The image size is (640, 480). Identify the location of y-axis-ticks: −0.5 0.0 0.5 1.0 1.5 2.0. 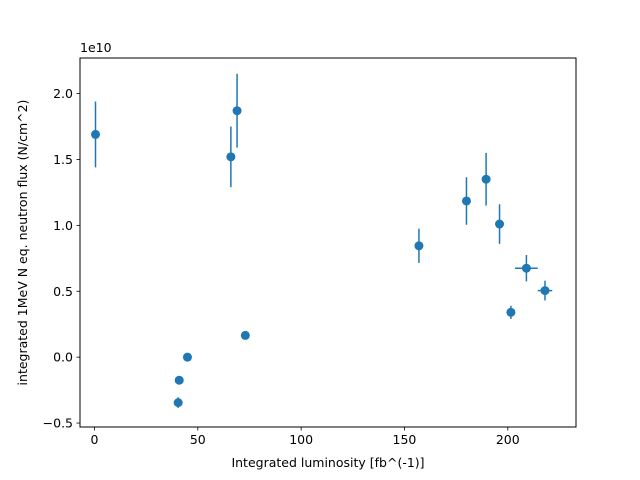
(61, 258).